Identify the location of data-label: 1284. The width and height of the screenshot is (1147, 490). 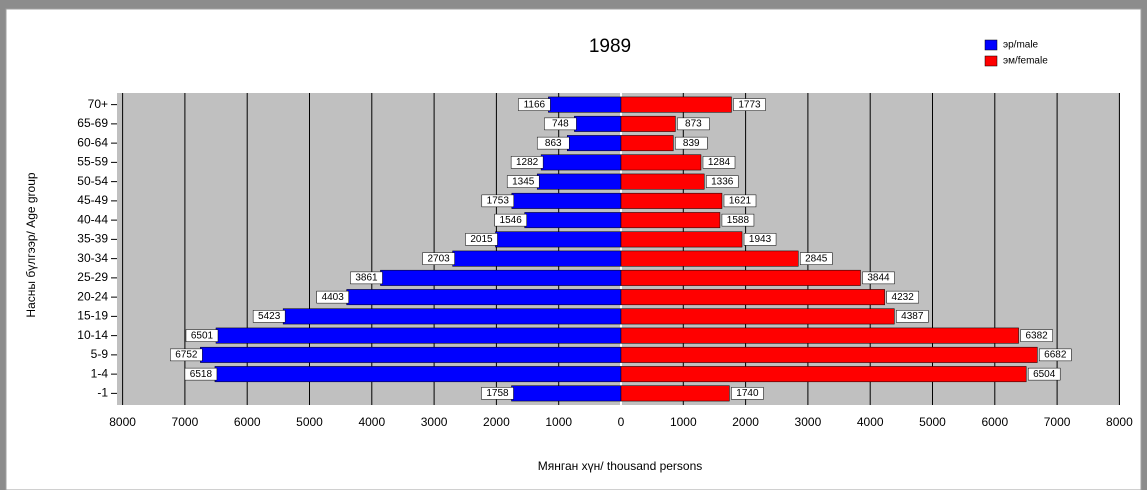
(719, 162).